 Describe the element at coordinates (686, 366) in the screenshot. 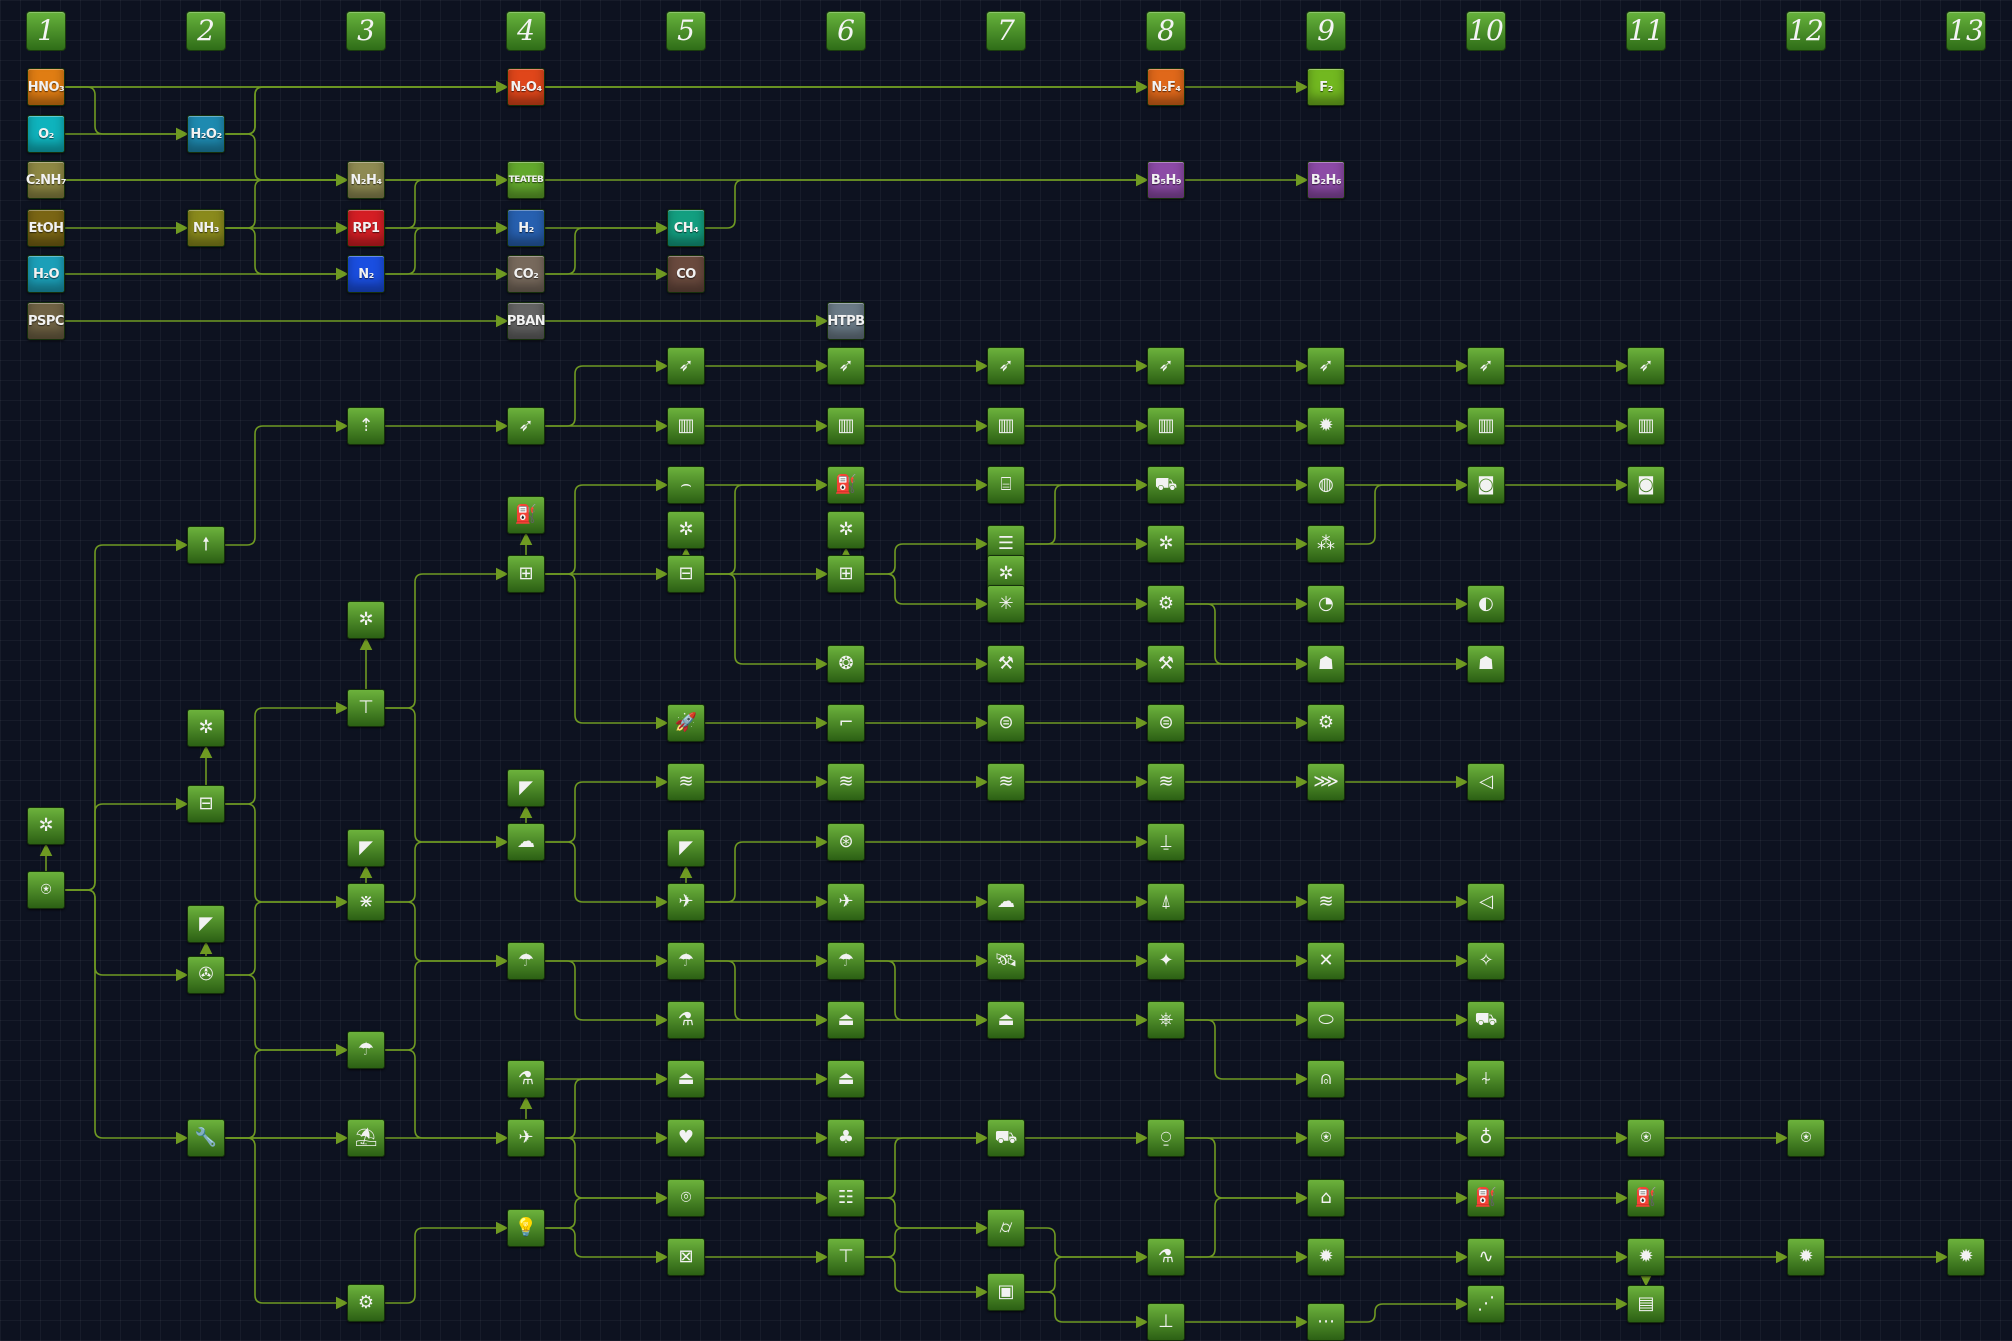

I see `tech-node-t5_missile: ➶` at that location.